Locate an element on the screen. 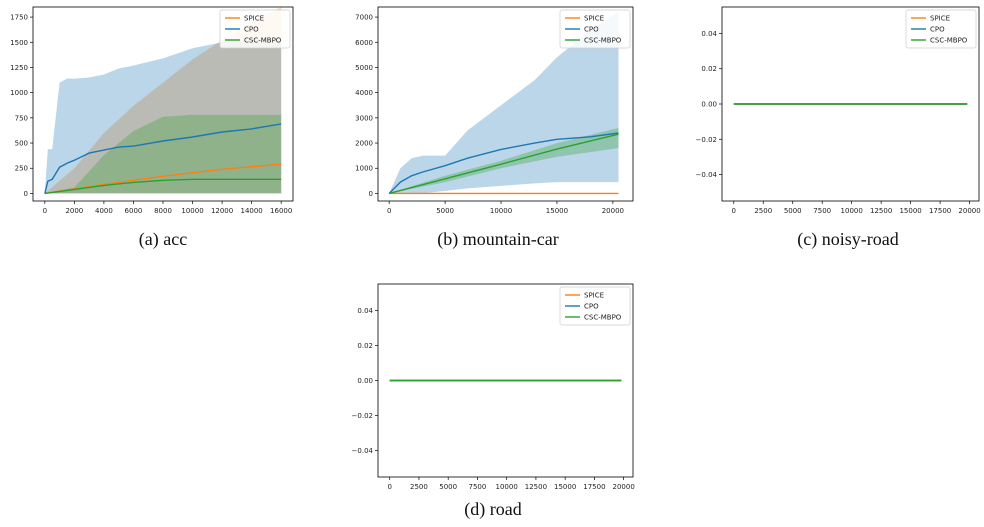 Image resolution: width=984 pixels, height=527 pixels. y-tick-label: 1500 is located at coordinates (19, 43).